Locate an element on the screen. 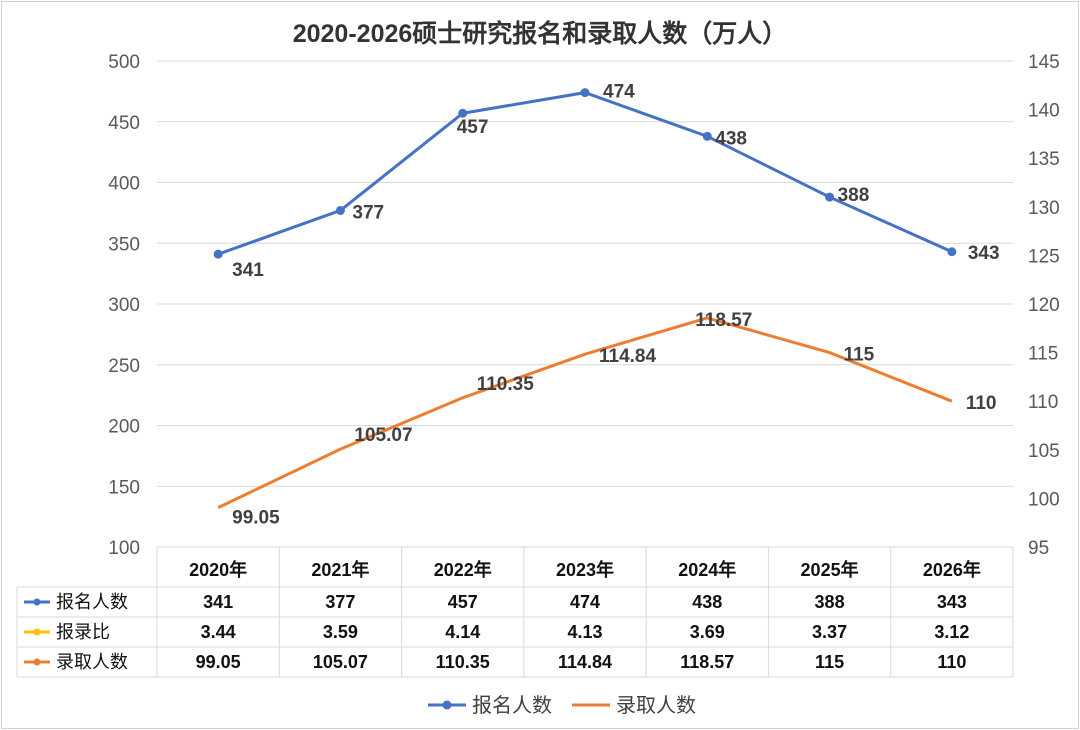  table-cell: 457 is located at coordinates (463, 602).